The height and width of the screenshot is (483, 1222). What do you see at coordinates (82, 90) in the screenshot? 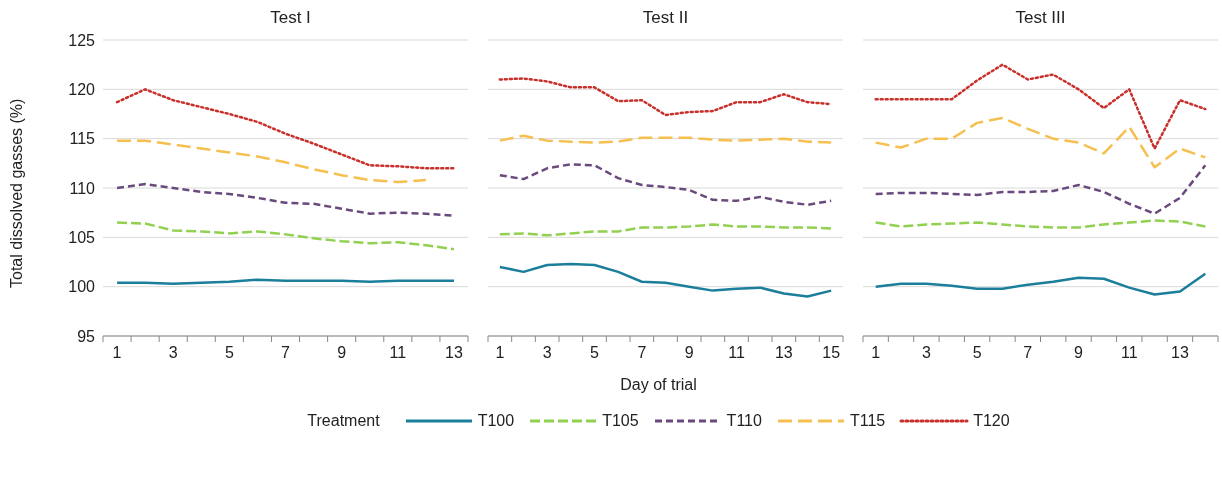
I see `y-tick-label: 120` at bounding box center [82, 90].